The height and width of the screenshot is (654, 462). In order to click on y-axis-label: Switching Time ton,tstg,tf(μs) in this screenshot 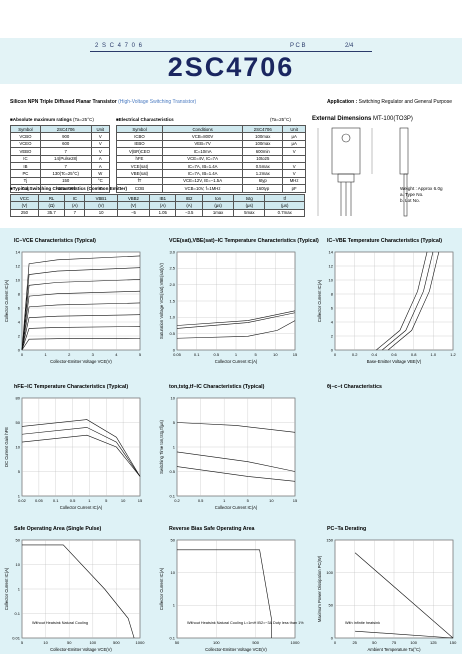, I will do `click(161, 446)`.